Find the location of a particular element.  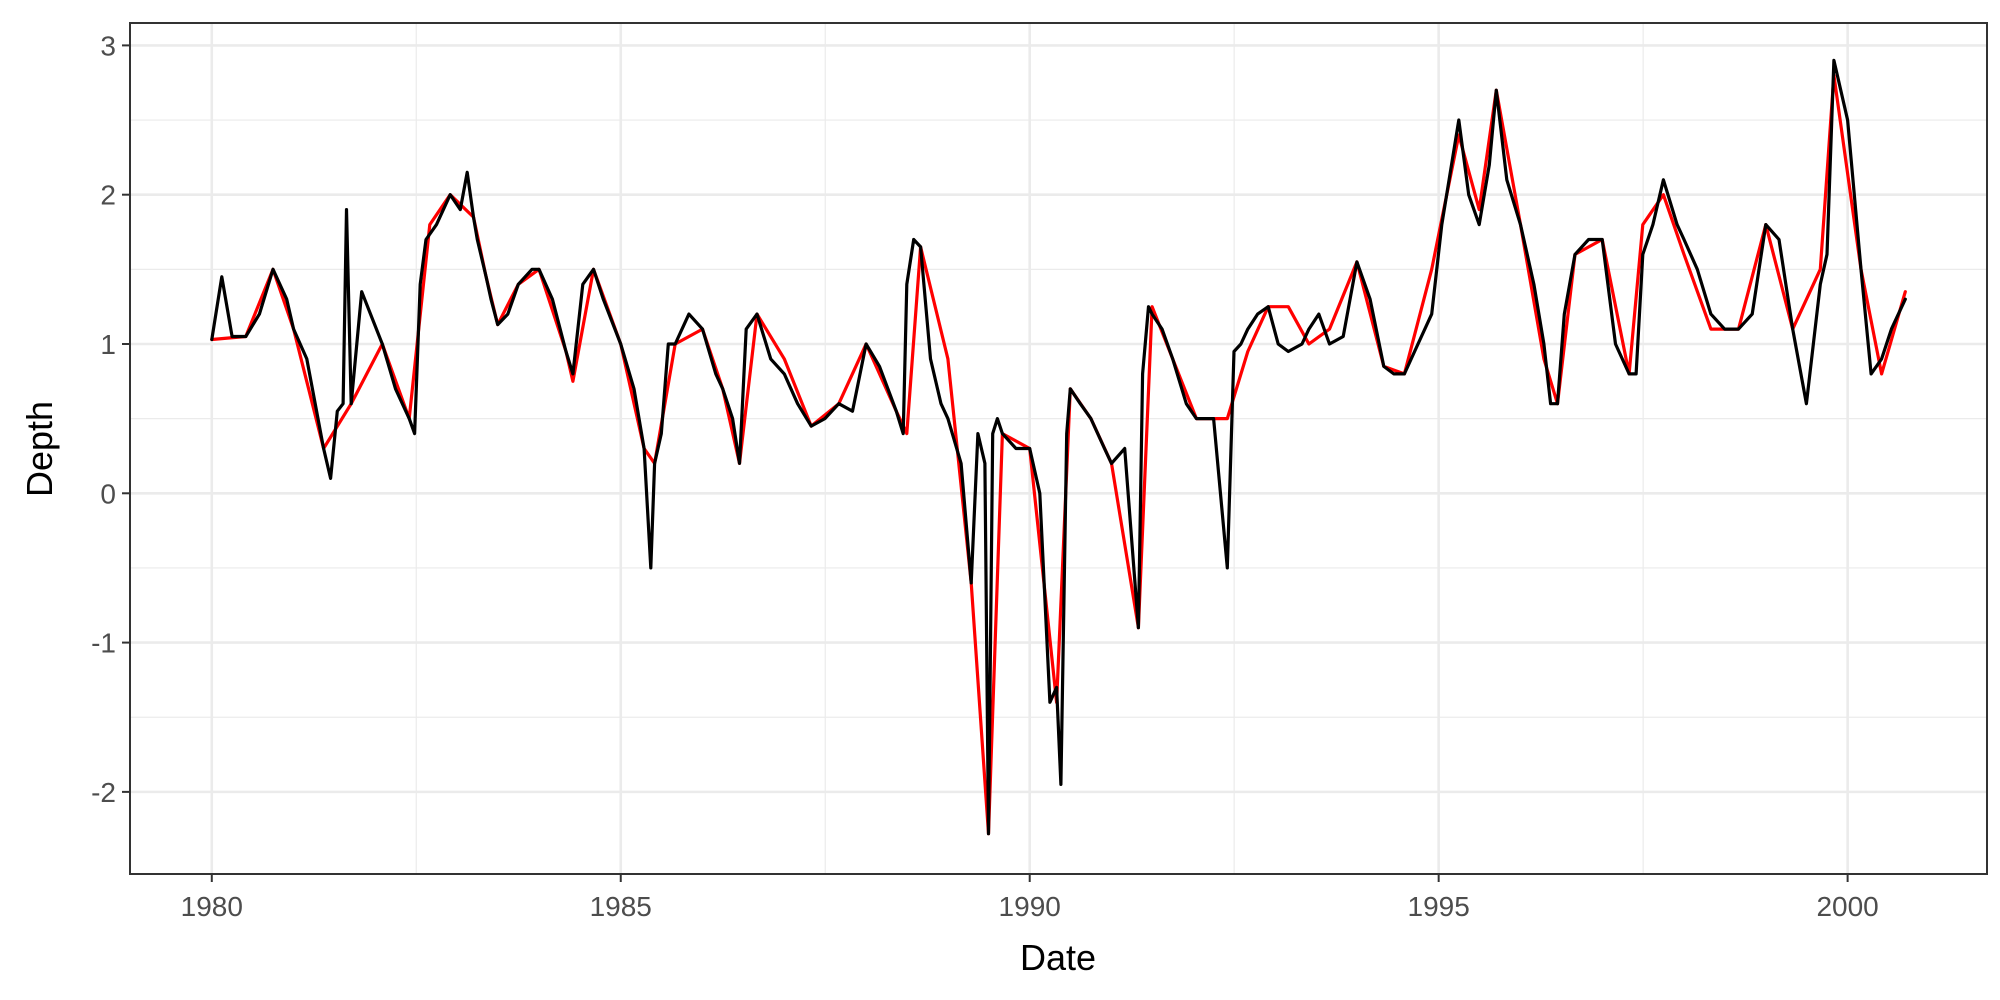

y-tick-labels: -2 -1 0 1 2 3 is located at coordinates (103, 418).